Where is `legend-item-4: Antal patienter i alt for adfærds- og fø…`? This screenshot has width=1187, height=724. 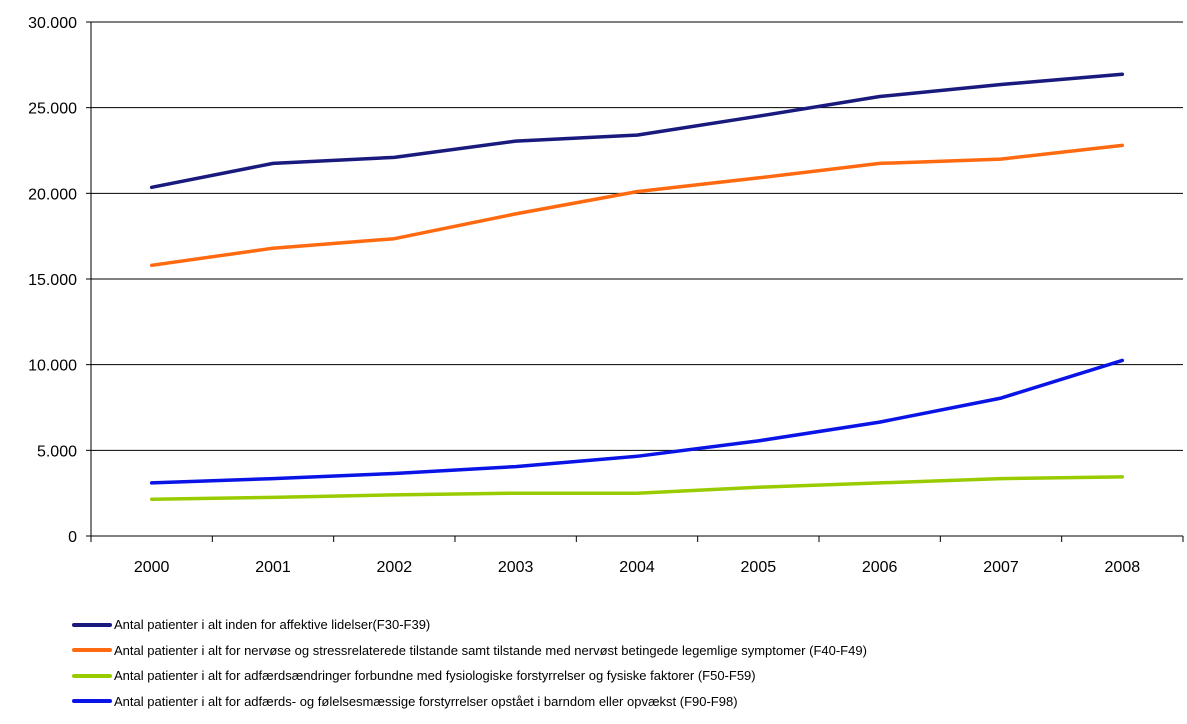
legend-item-4: Antal patienter i alt for adfærds- og fø… is located at coordinates (627, 702).